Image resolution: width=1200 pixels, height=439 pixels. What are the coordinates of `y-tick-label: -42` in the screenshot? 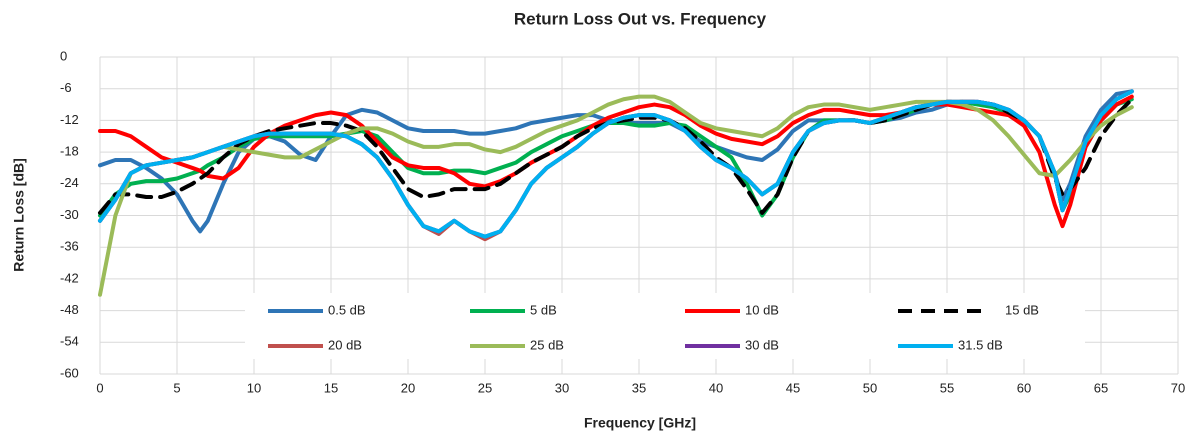 It's located at (69, 277).